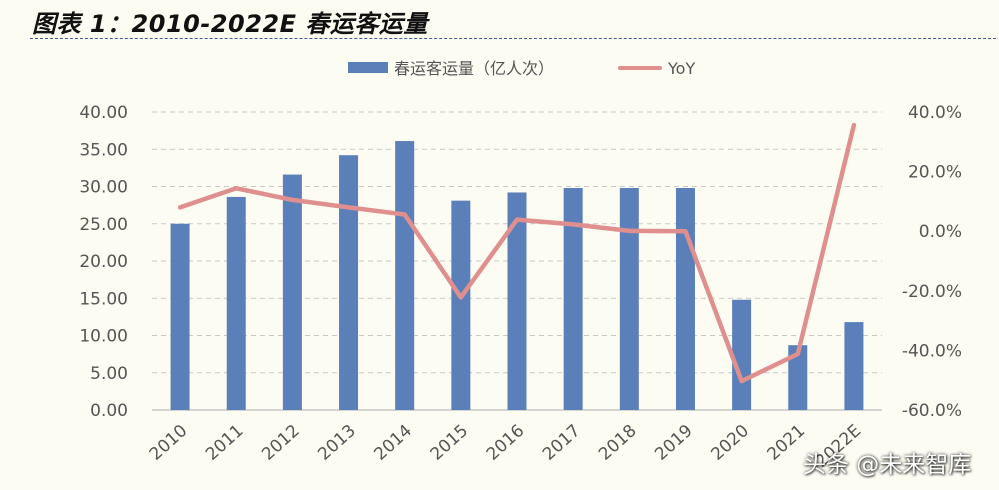 Image resolution: width=999 pixels, height=490 pixels. Describe the element at coordinates (103, 150) in the screenshot. I see `left-tick-label: 35.00` at that location.